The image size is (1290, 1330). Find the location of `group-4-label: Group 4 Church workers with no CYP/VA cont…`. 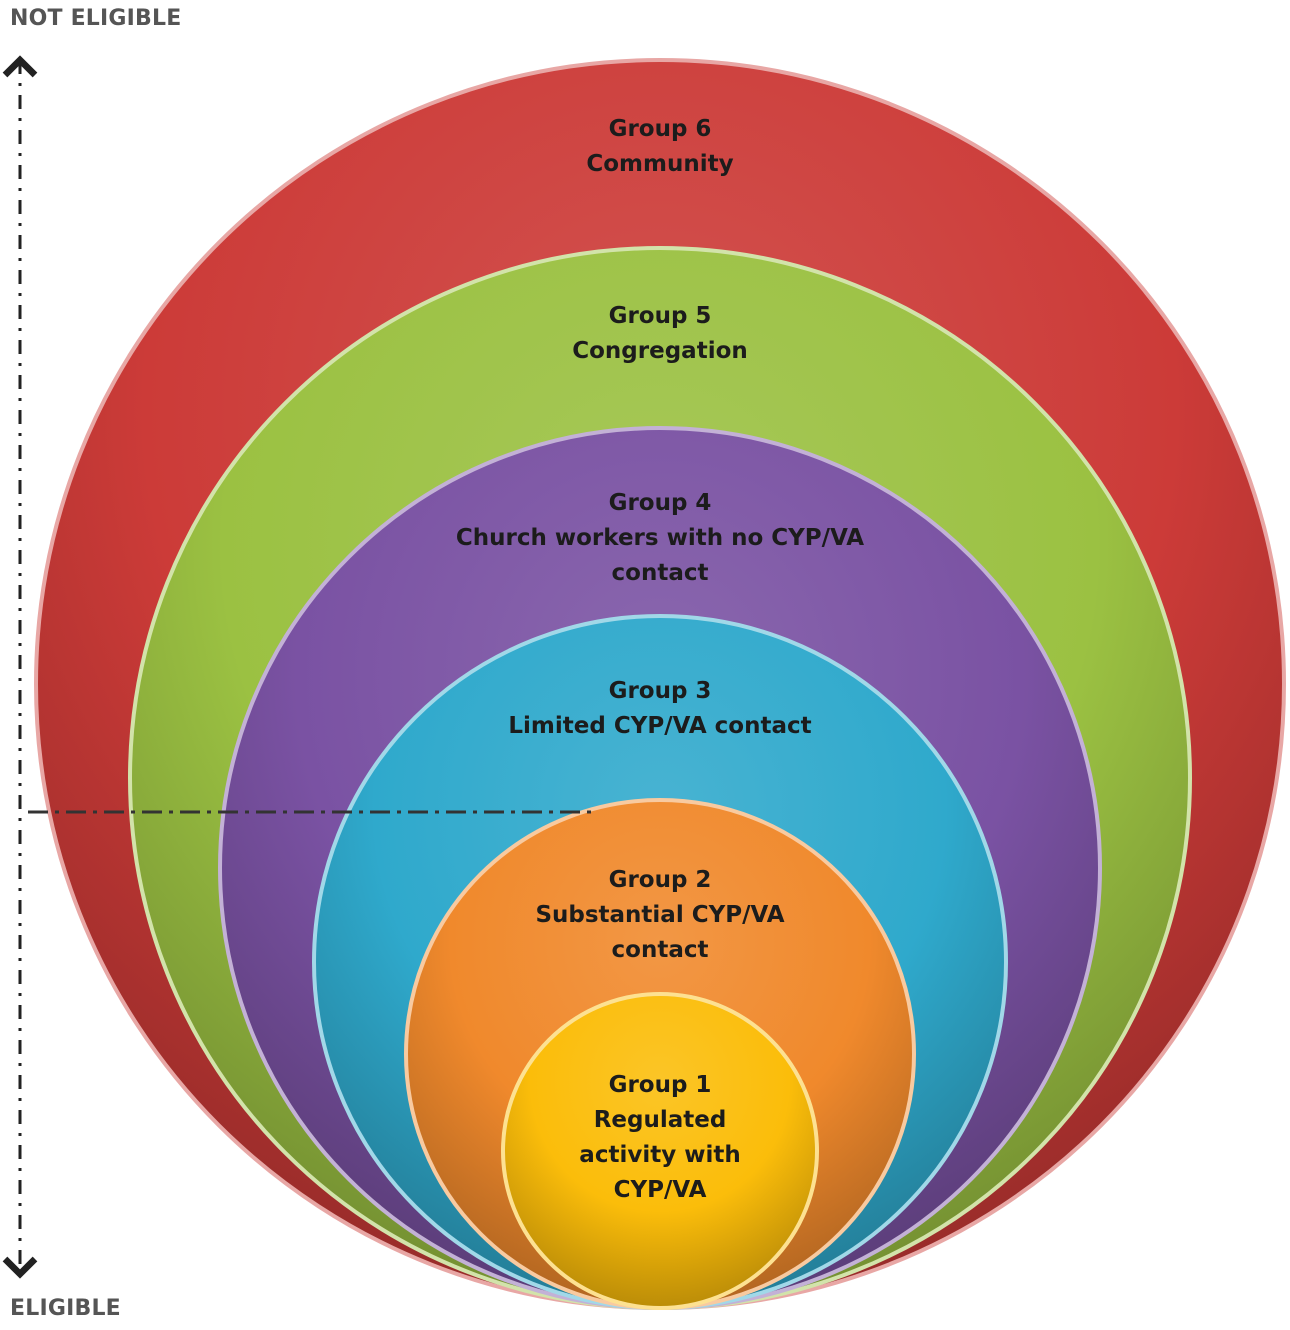

group-4-label: Group 4 Church workers with no CYP/VA cont… is located at coordinates (660, 538).